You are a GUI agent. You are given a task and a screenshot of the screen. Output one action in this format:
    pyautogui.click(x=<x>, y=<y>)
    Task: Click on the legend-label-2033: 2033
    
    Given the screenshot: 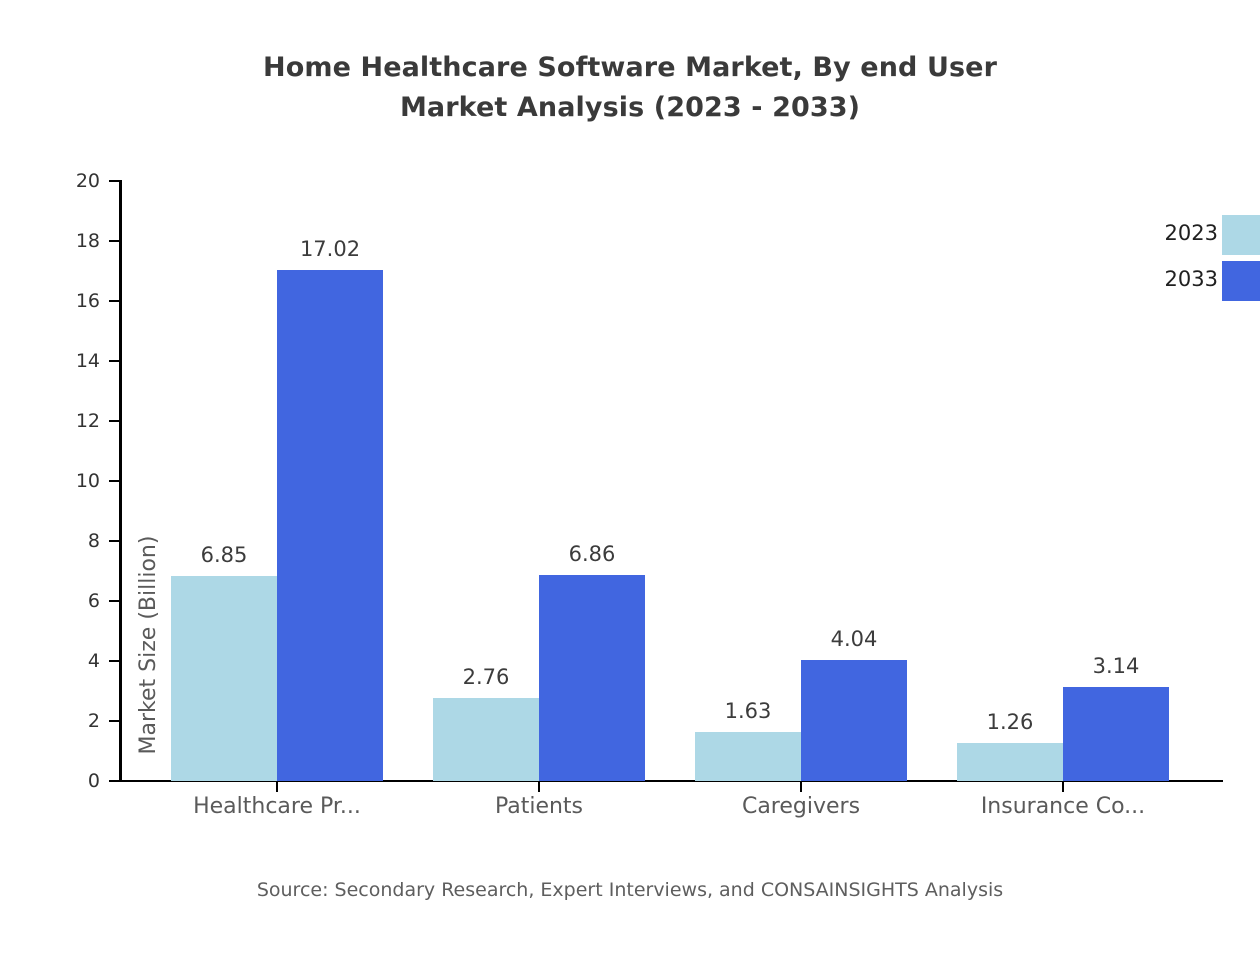 What is the action you would take?
    pyautogui.click(x=1191, y=279)
    